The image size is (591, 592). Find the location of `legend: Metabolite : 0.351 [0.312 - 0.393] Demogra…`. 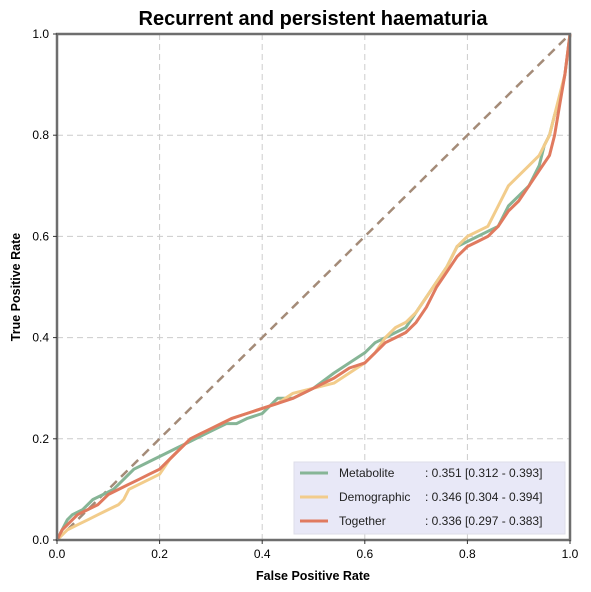

legend: Metabolite : 0.351 [0.312 - 0.393] Demogra… is located at coordinates (429, 498).